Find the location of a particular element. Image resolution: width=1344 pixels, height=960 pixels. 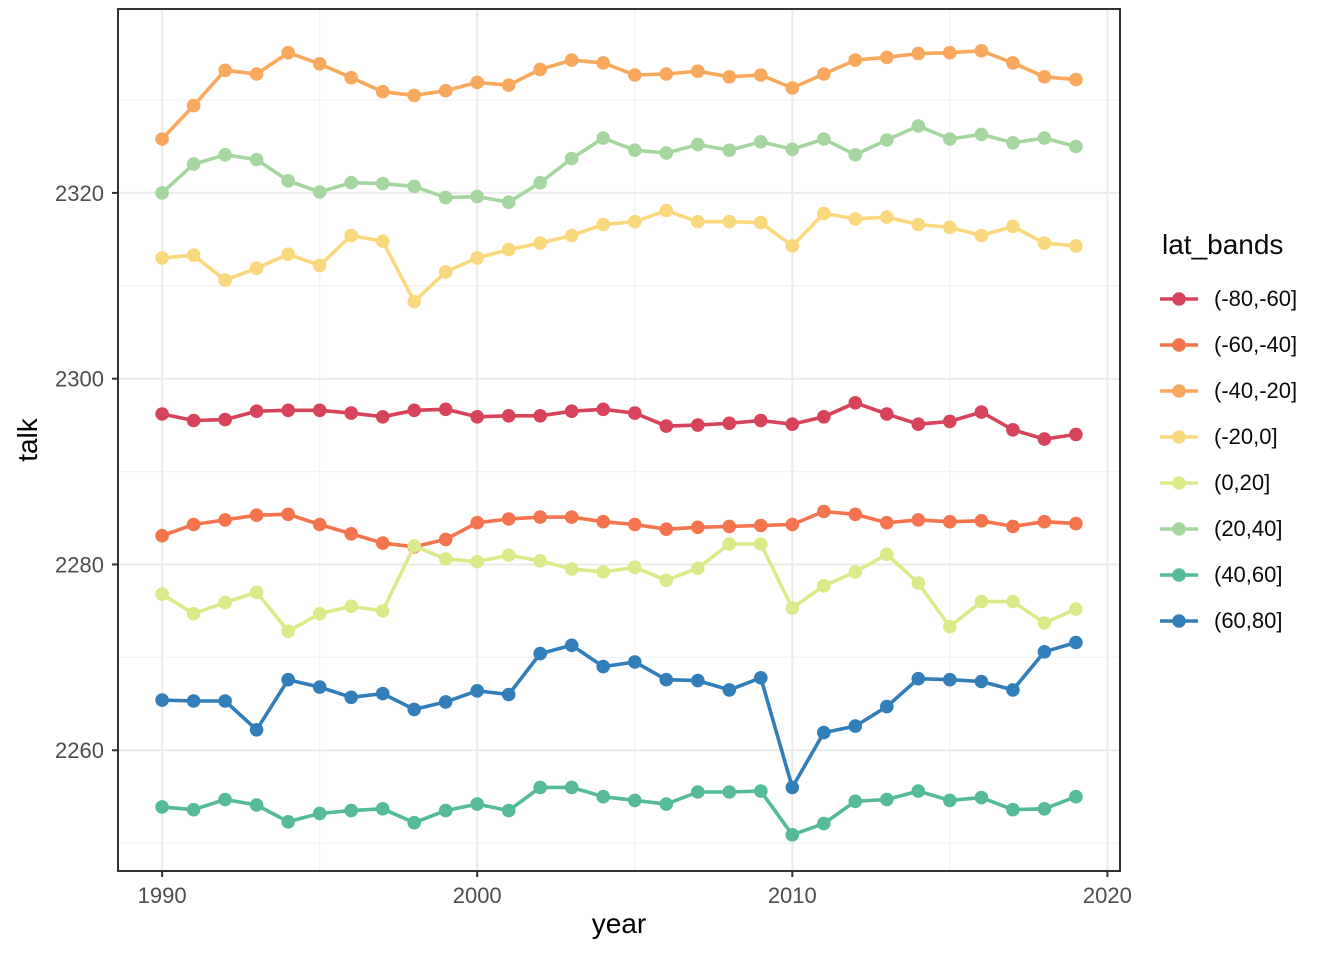

legend-item: (-80,-60] is located at coordinates (1252, 299).